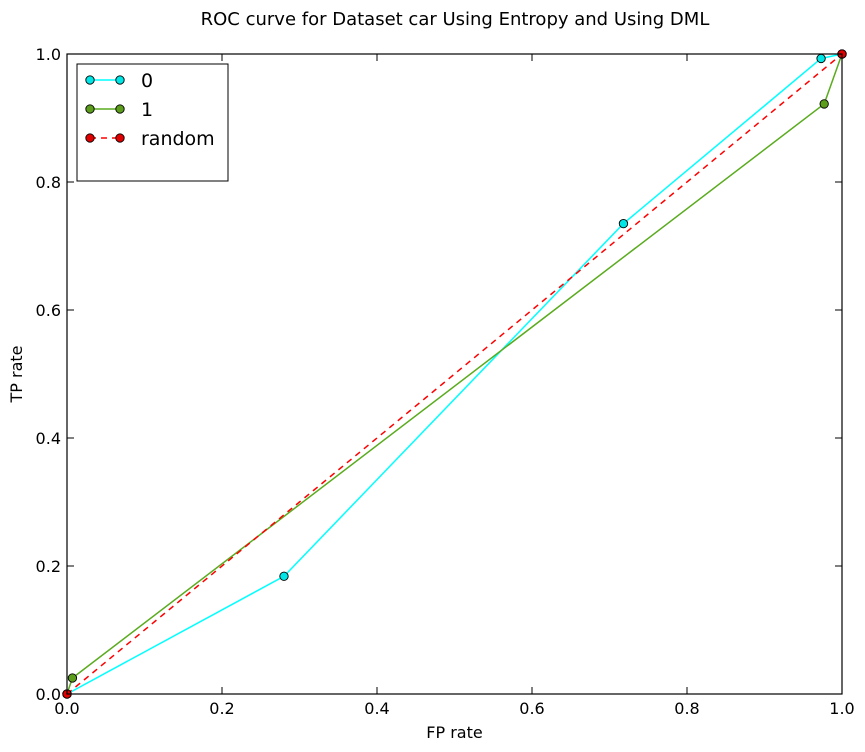 The image size is (865, 752). What do you see at coordinates (376, 708) in the screenshot?
I see `x-tick-label: 0.4` at bounding box center [376, 708].